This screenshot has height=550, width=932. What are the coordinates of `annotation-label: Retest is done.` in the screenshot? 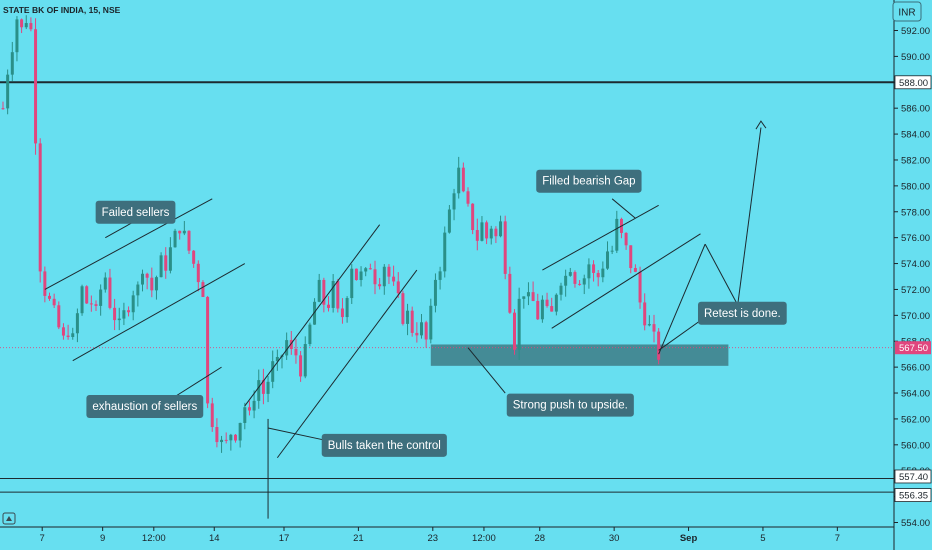 It's located at (742, 313).